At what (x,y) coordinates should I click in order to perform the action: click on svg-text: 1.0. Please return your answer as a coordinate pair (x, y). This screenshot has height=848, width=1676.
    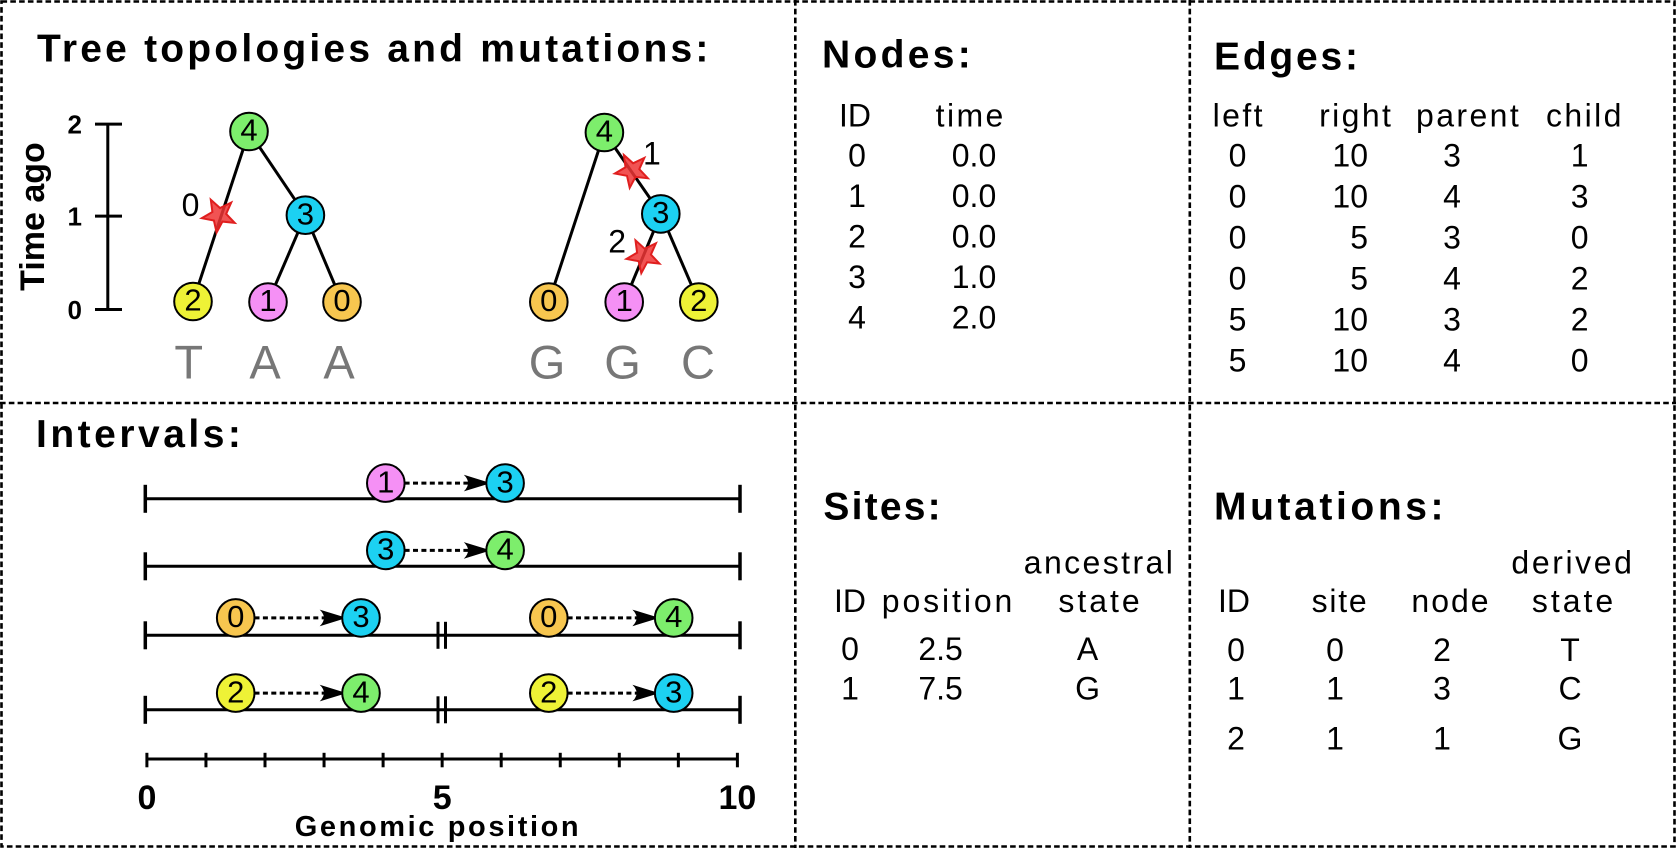
    Looking at the image, I should click on (974, 277).